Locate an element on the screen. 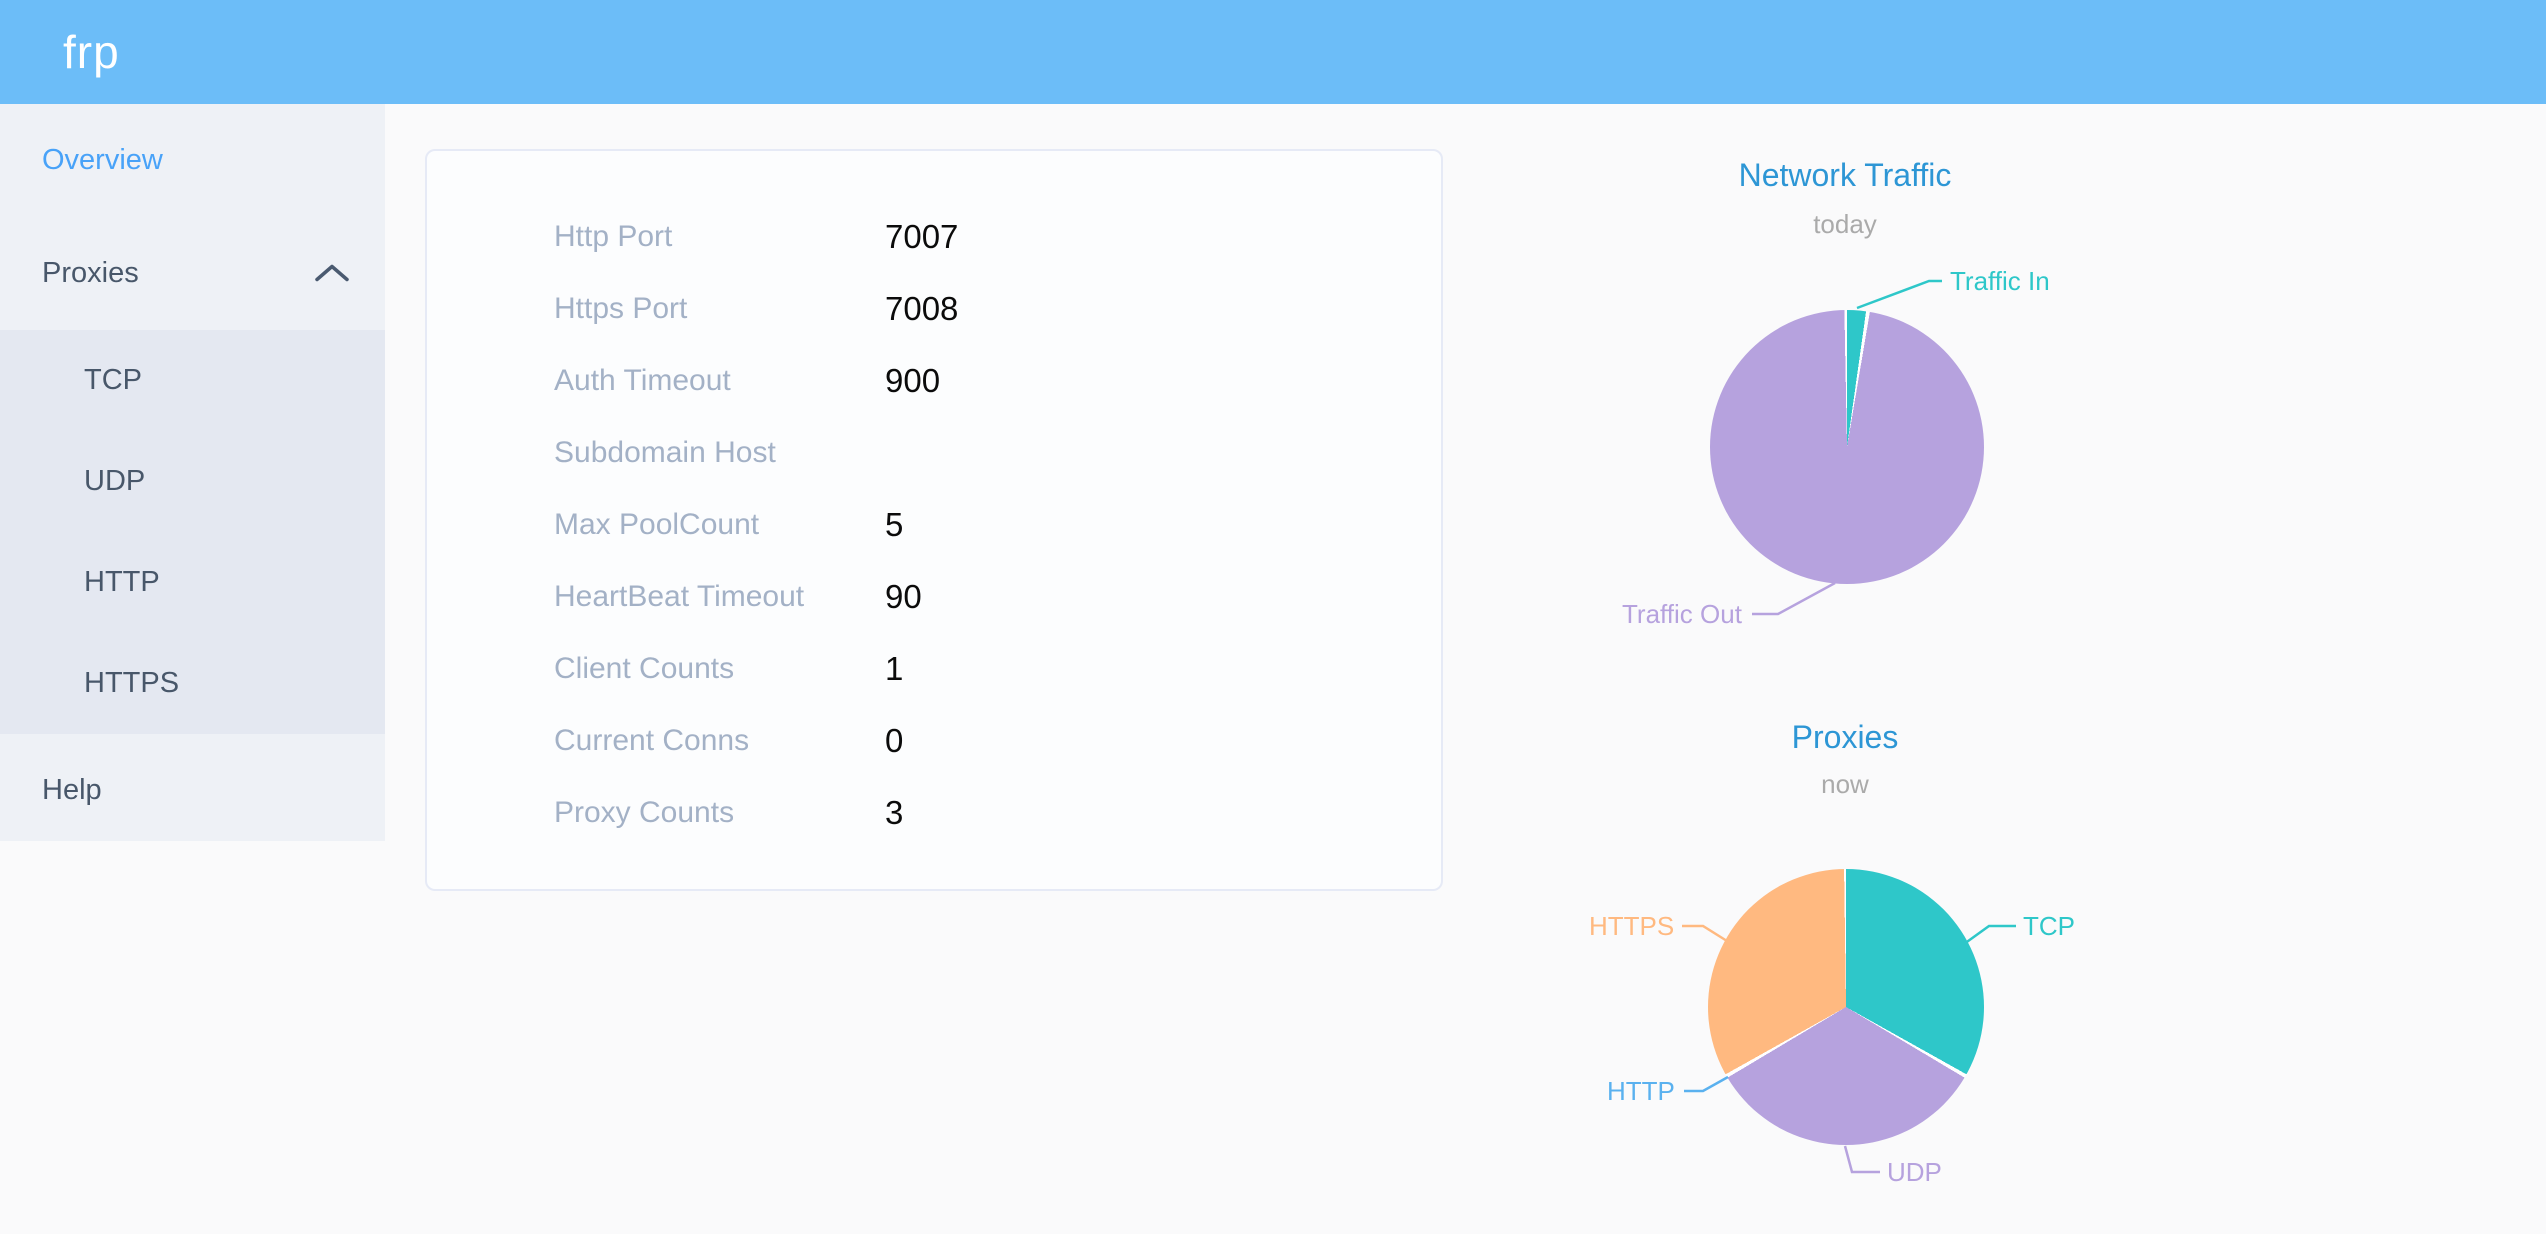 The width and height of the screenshot is (2546, 1234). header-bar: frp is located at coordinates (1273, 52).